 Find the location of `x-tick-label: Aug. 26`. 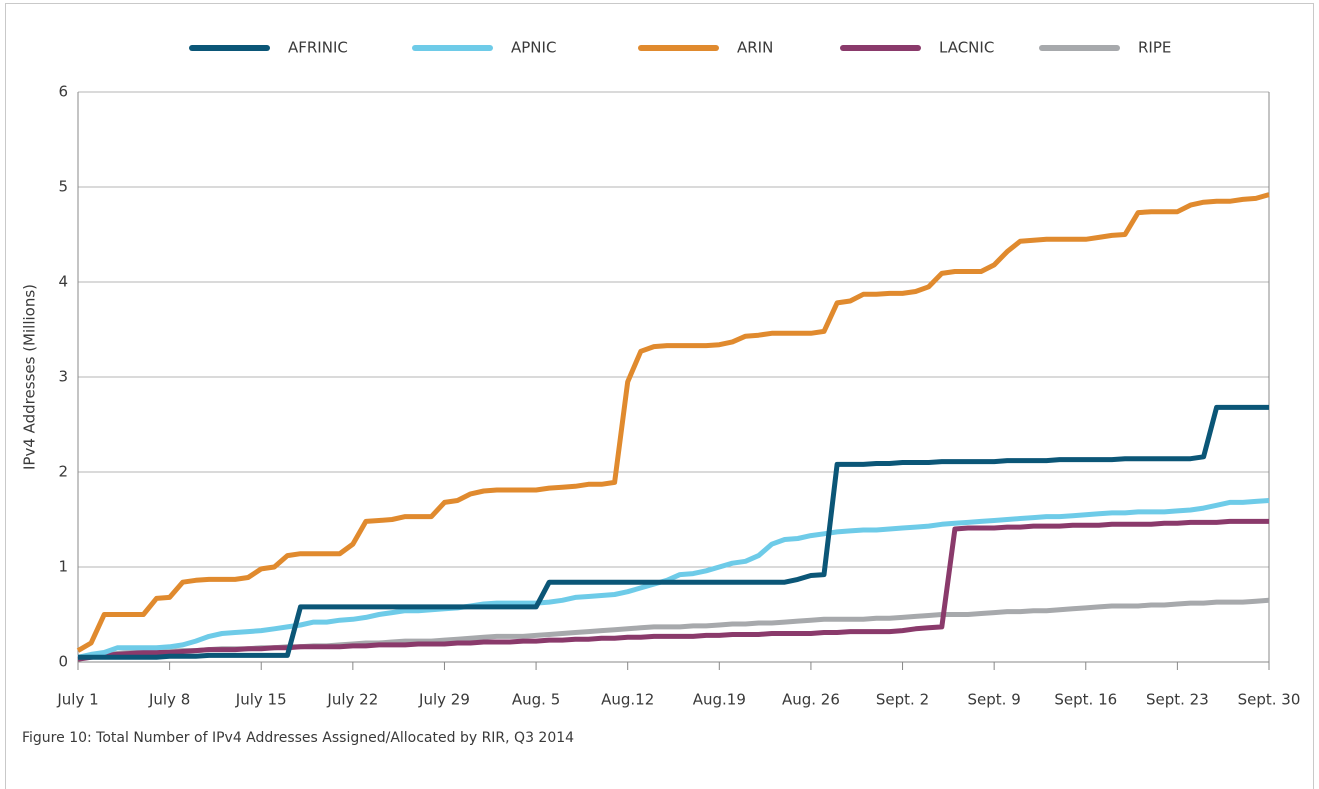

x-tick-label: Aug. 26 is located at coordinates (811, 700).